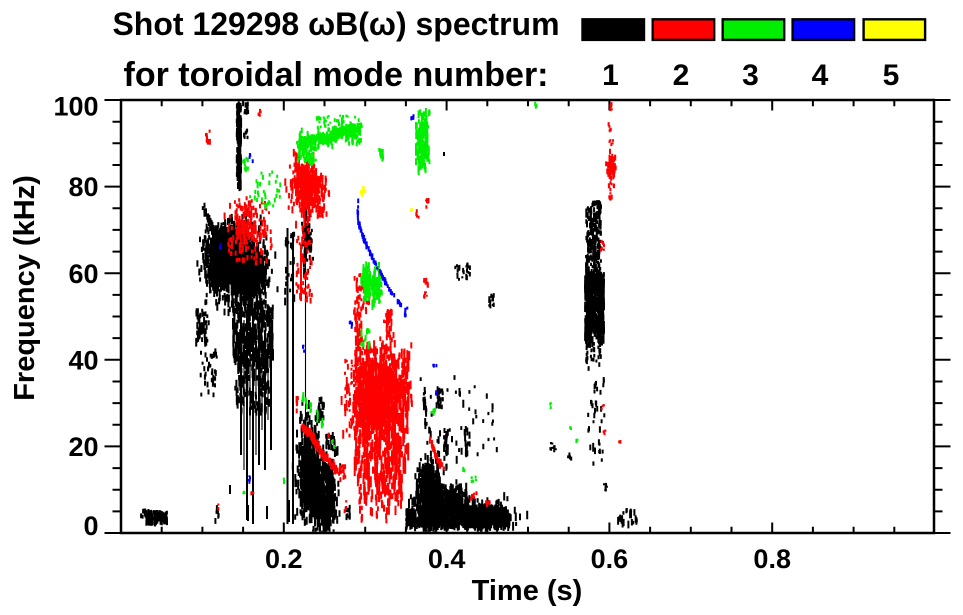  What do you see at coordinates (610, 559) in the screenshot?
I see `svg-text: 0.6` at bounding box center [610, 559].